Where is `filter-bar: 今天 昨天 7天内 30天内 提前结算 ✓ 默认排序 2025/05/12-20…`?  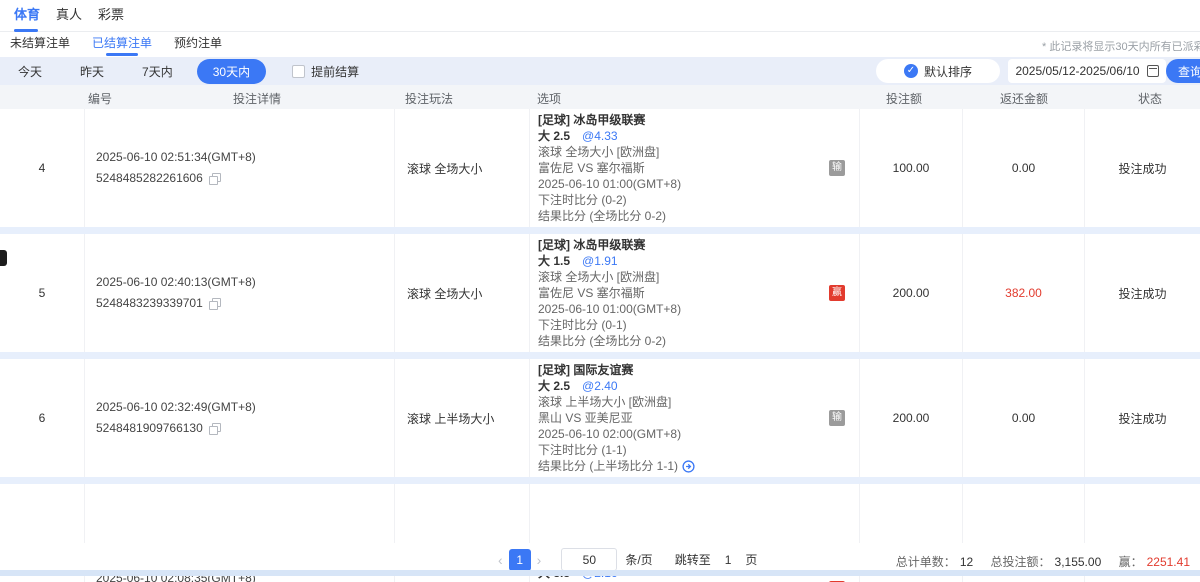 filter-bar: 今天 昨天 7天内 30天内 提前结算 ✓ 默认排序 2025/05/12-20… is located at coordinates (600, 71).